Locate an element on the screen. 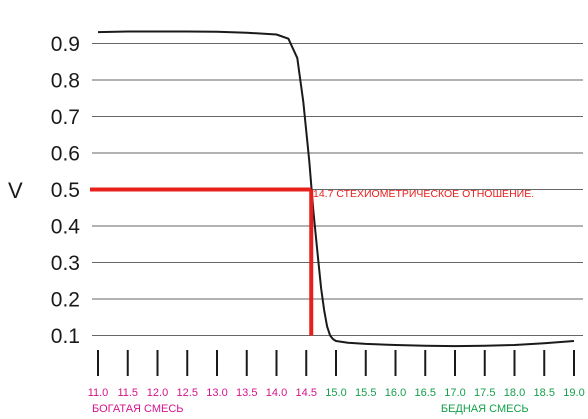  y-tick-label: 0.8 is located at coordinates (65, 81).